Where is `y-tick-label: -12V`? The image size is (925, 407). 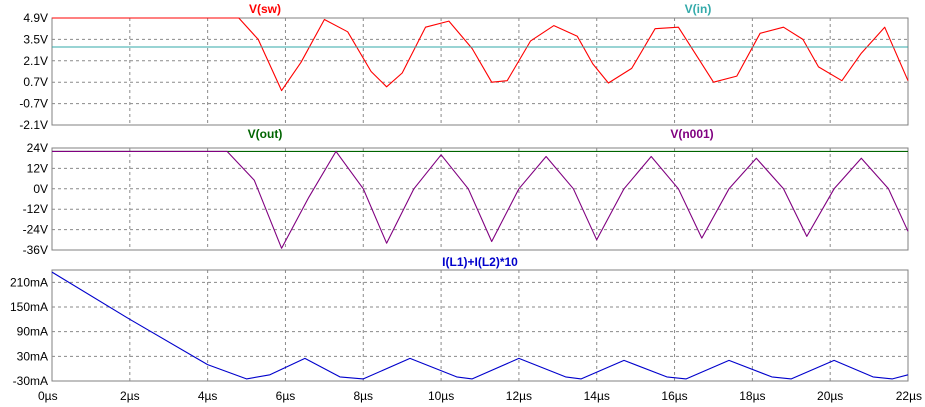
y-tick-label: -12V is located at coordinates (35, 209).